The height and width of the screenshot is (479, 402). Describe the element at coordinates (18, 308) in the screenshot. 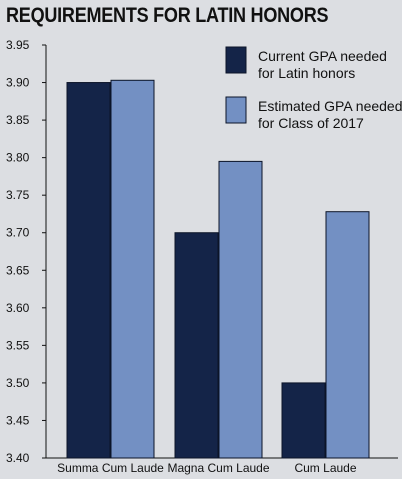

I see `y-tick-label: 3.60` at that location.